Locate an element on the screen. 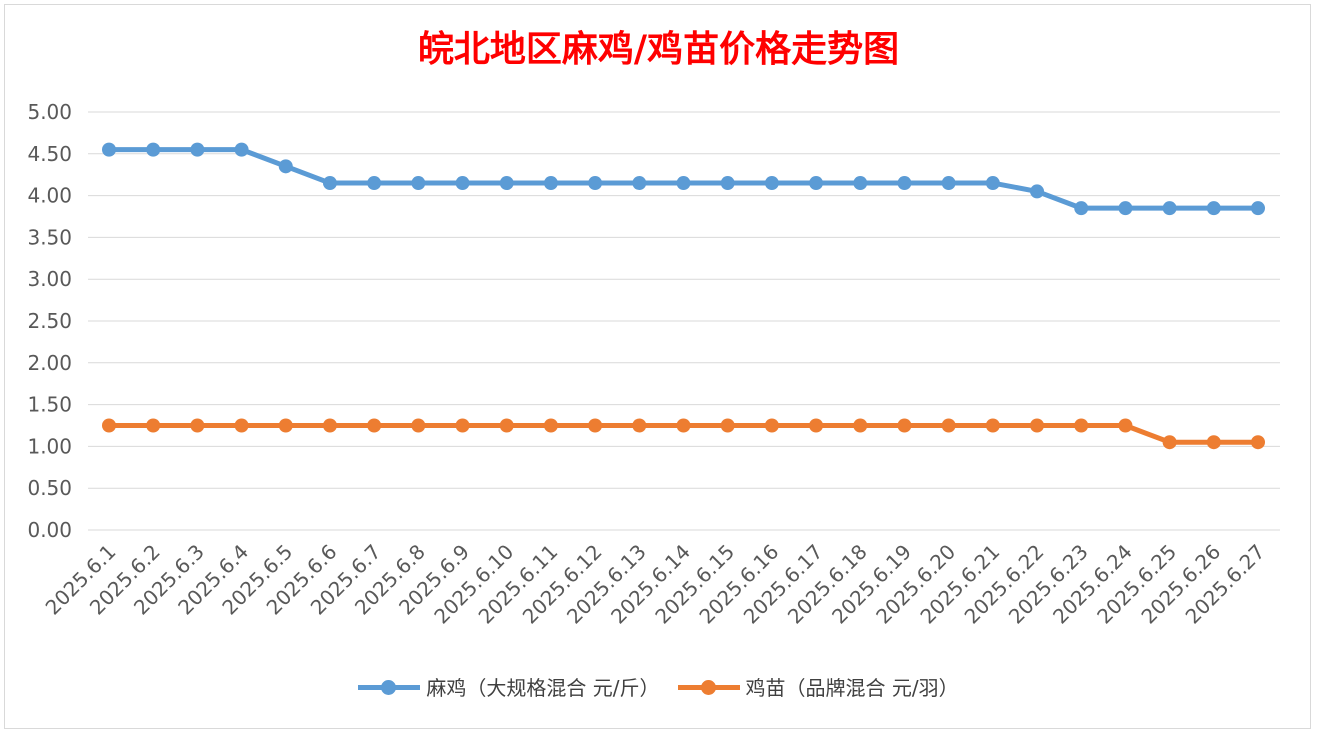  y-tick-label: 4.50 is located at coordinates (49, 154).